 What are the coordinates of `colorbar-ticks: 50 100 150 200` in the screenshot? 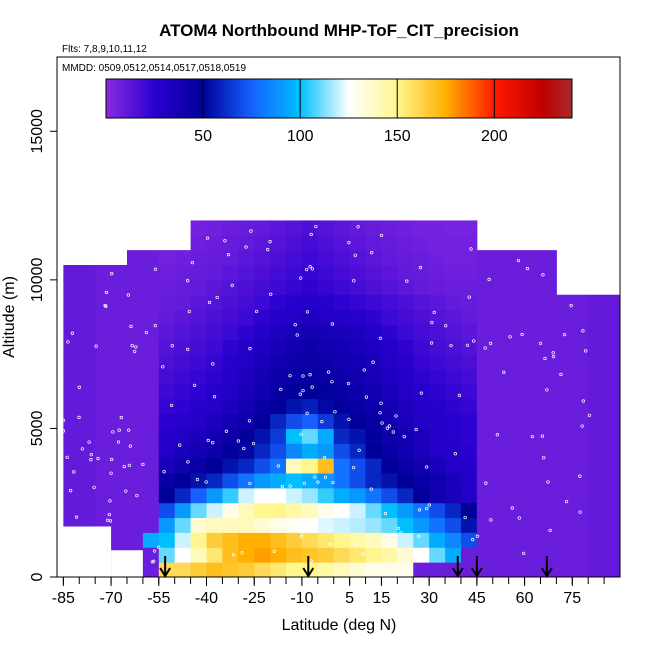 It's located at (351, 112).